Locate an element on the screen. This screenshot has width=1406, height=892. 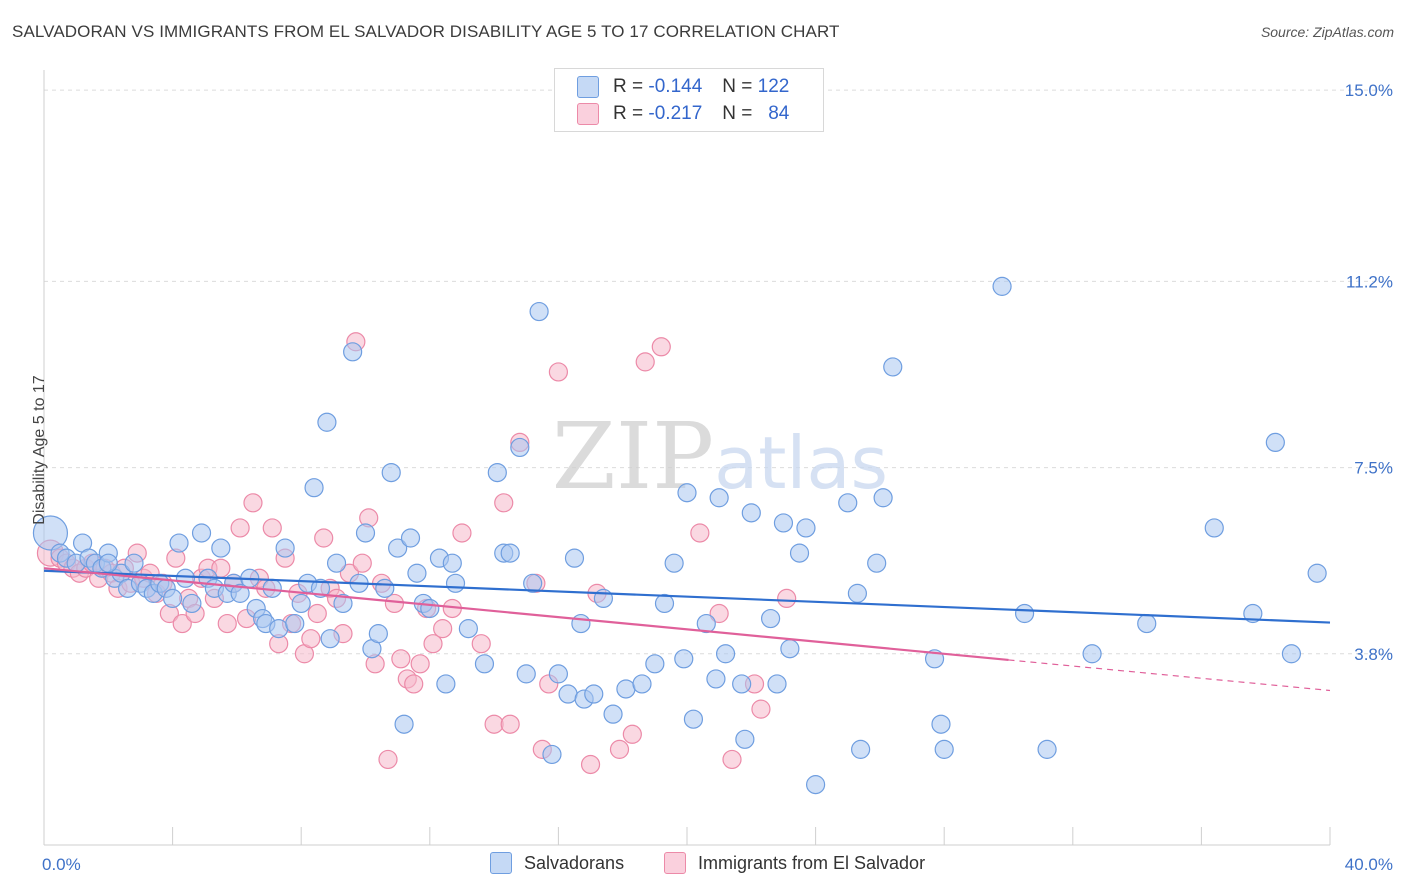
legend-item-salvadorans: Salvadorans is located at coordinates (557, 863).